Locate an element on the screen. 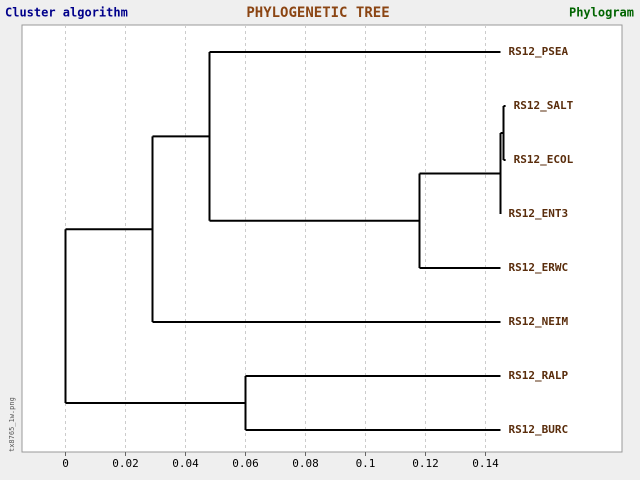 The width and height of the screenshot is (640, 480). leaf-label: RS12_ERWC is located at coordinates (539, 267).